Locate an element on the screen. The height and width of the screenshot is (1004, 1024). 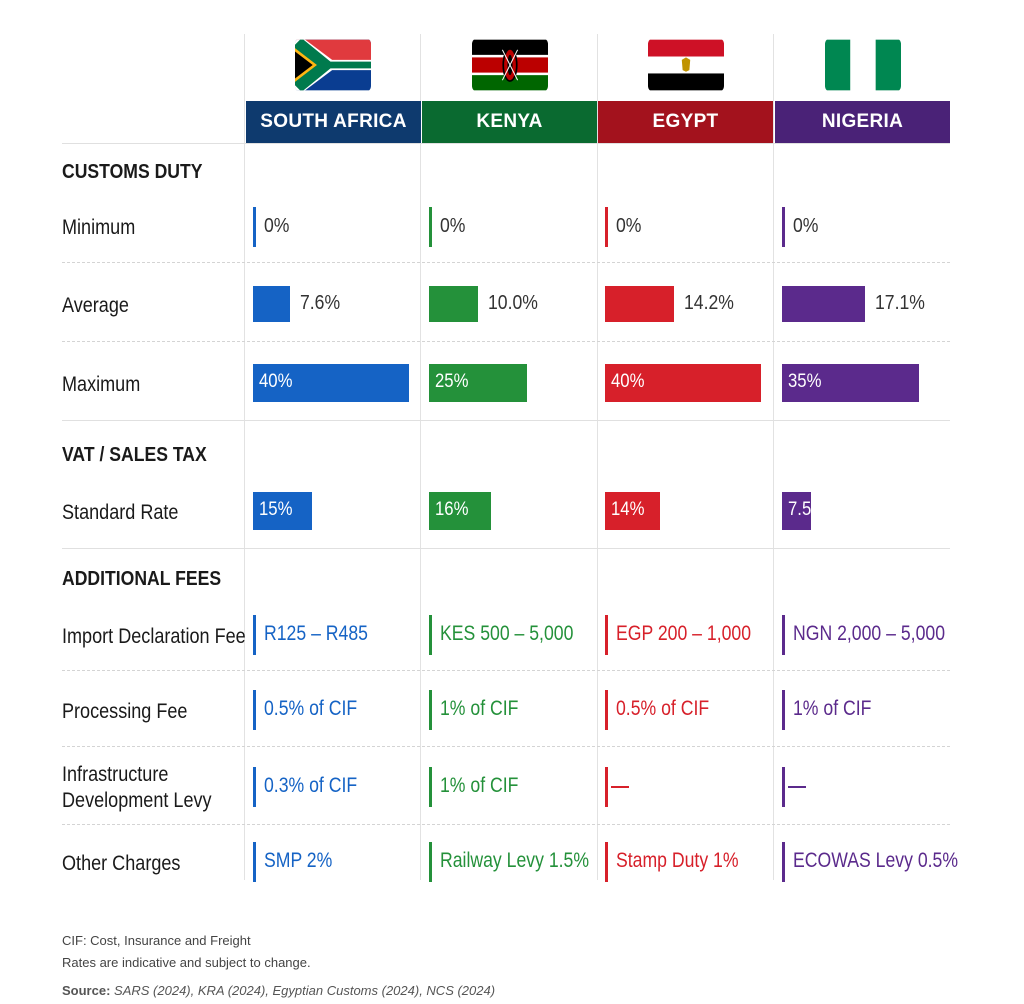
bar-maximum-south-africa is located at coordinates (331, 383).